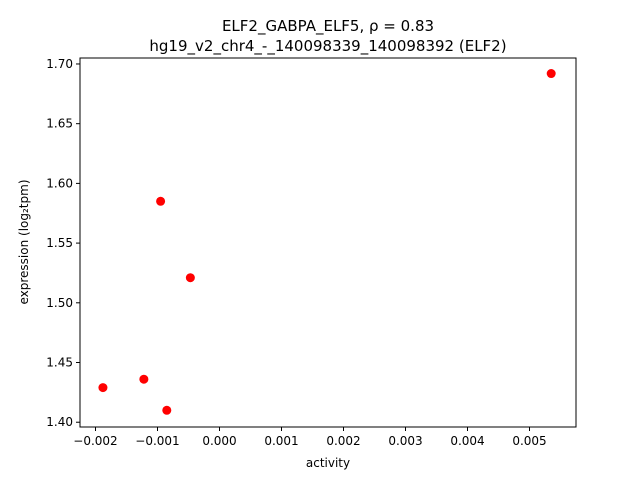  Describe the element at coordinates (405, 441) in the screenshot. I see `x-tick-label: 0.003` at that location.